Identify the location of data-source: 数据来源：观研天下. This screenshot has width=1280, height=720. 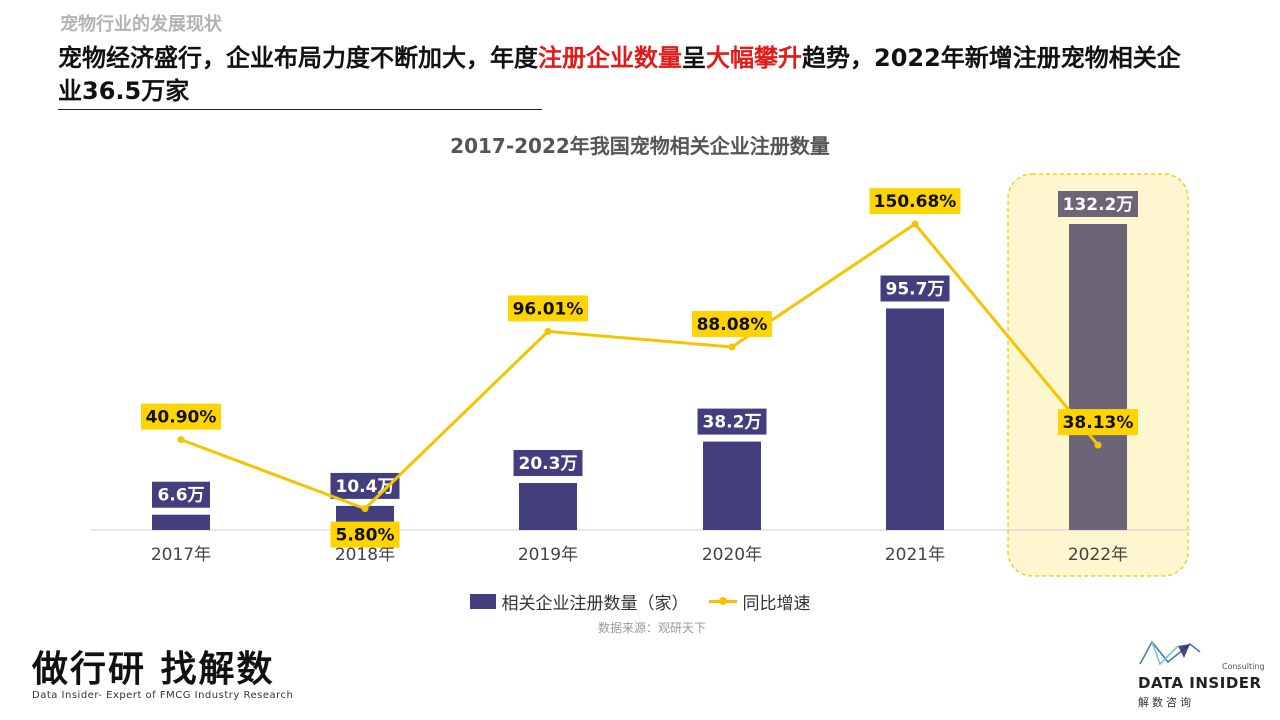
(651, 628).